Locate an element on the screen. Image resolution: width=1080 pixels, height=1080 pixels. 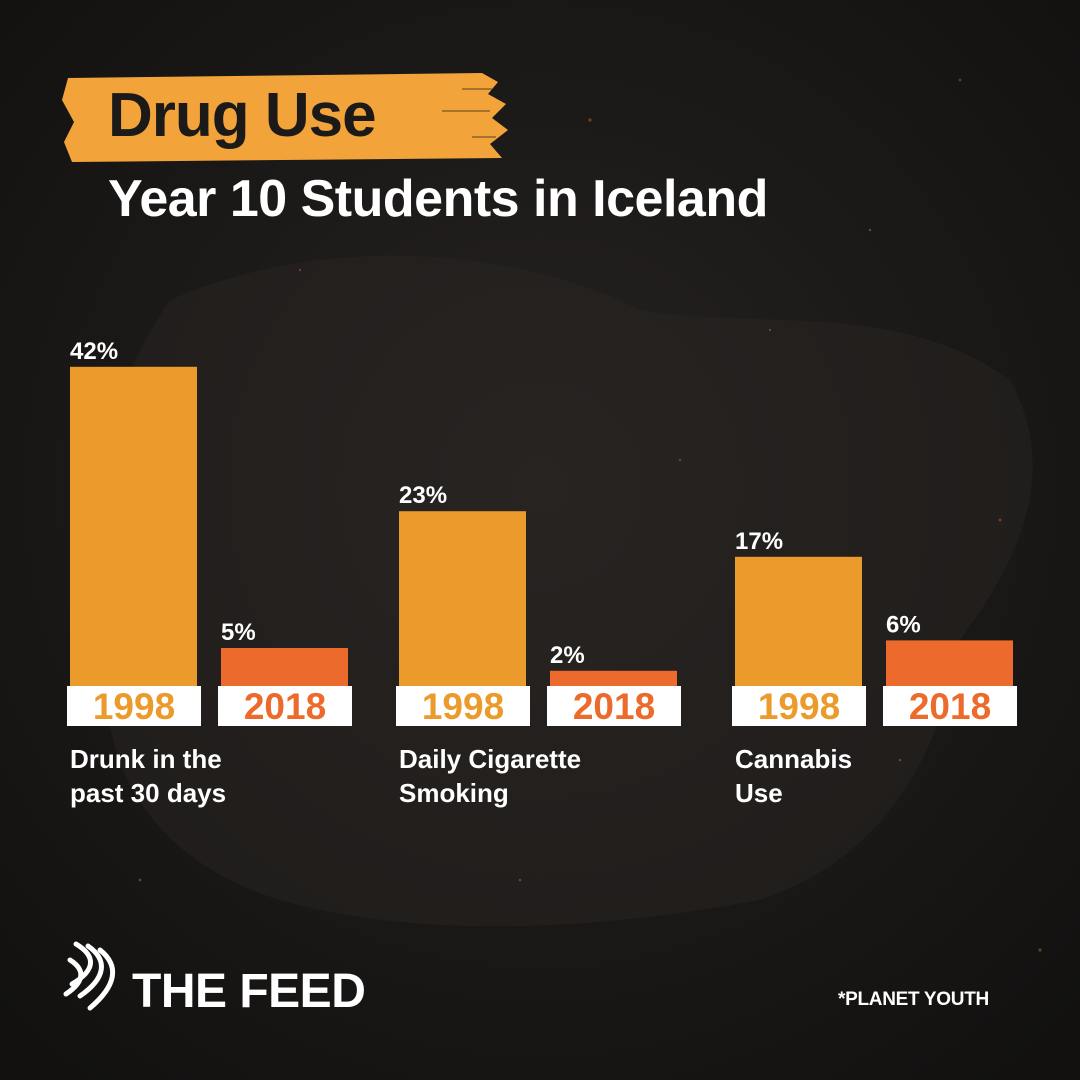
data-label: 42% is located at coordinates (94, 351).